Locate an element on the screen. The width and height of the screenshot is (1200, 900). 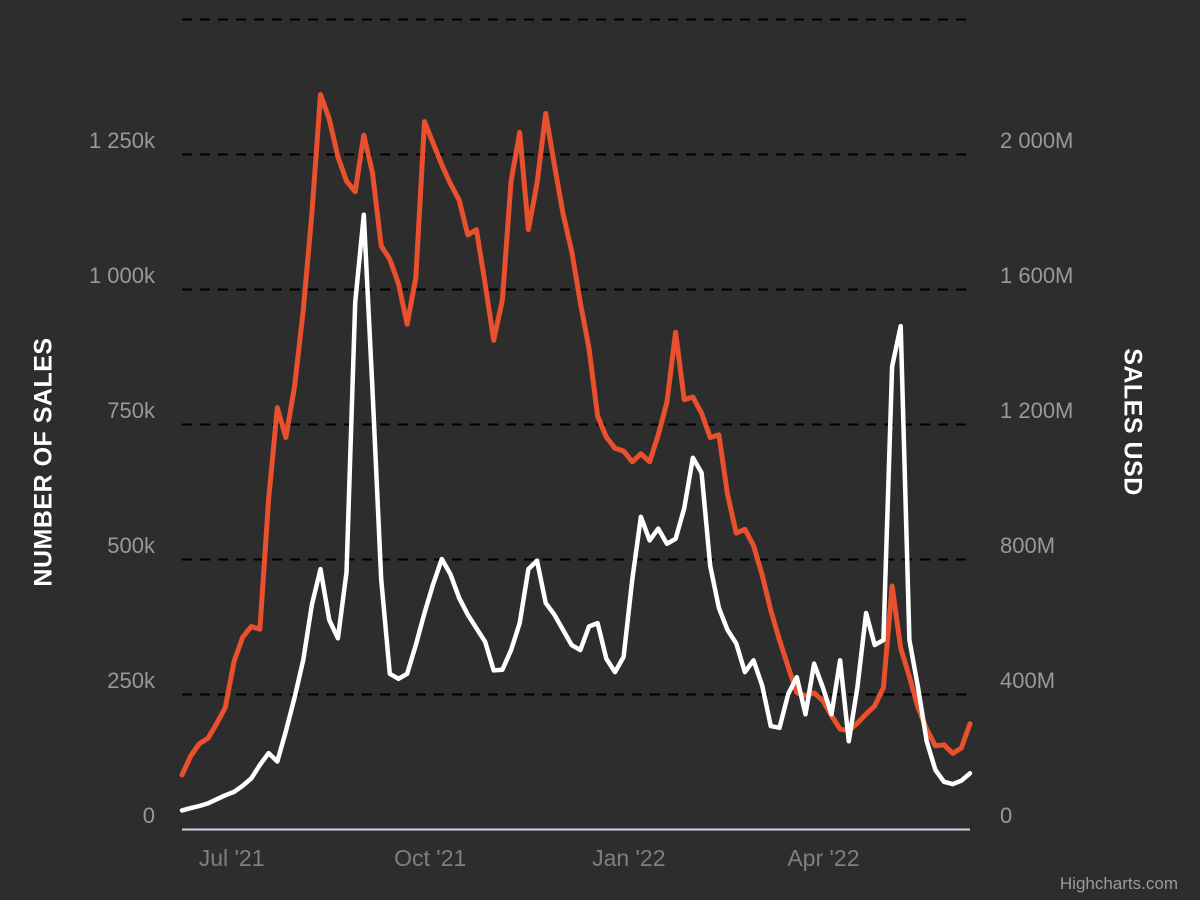
y-axis-label-left: 1 000k is located at coordinates (122, 275).